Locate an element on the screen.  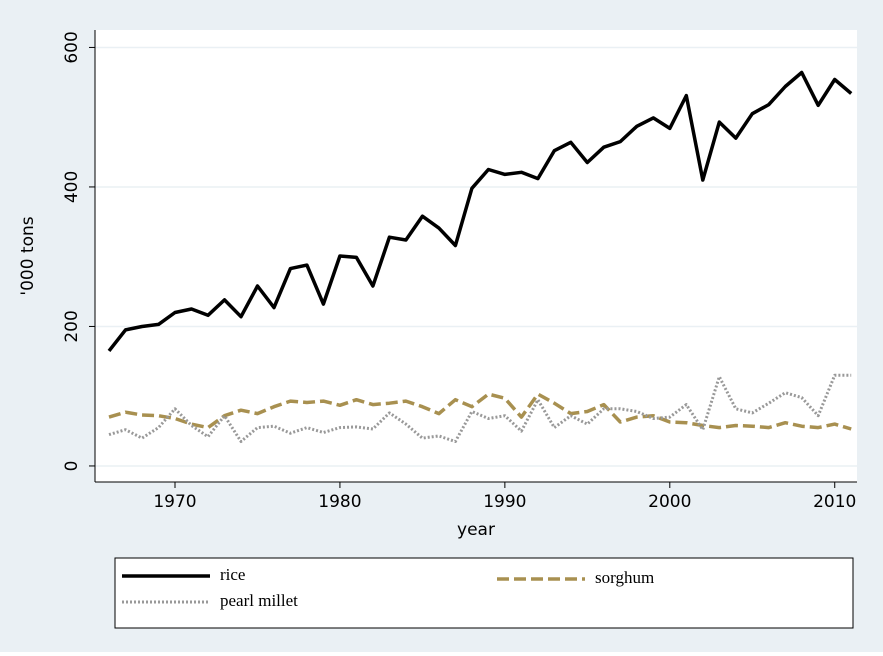
y-tick-label: 600 is located at coordinates (72, 47).